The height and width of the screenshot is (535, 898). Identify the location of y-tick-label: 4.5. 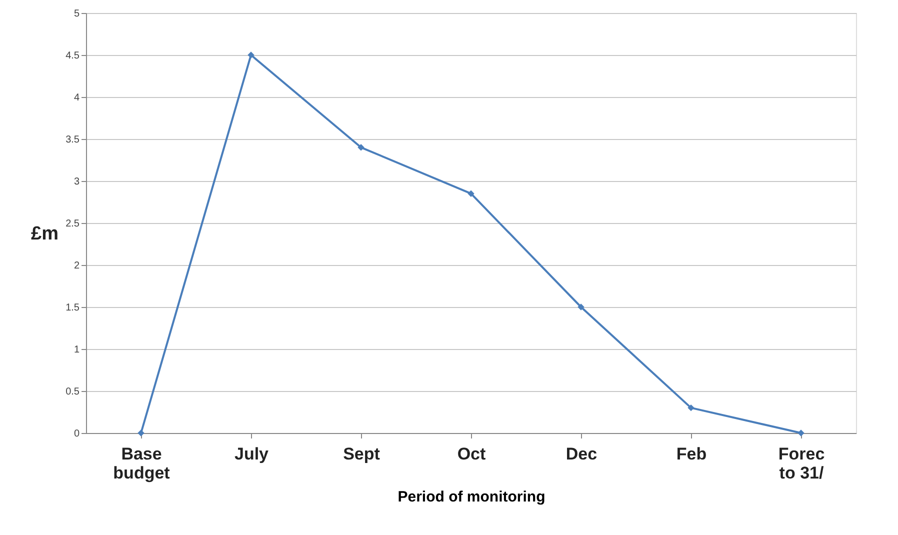
(73, 56).